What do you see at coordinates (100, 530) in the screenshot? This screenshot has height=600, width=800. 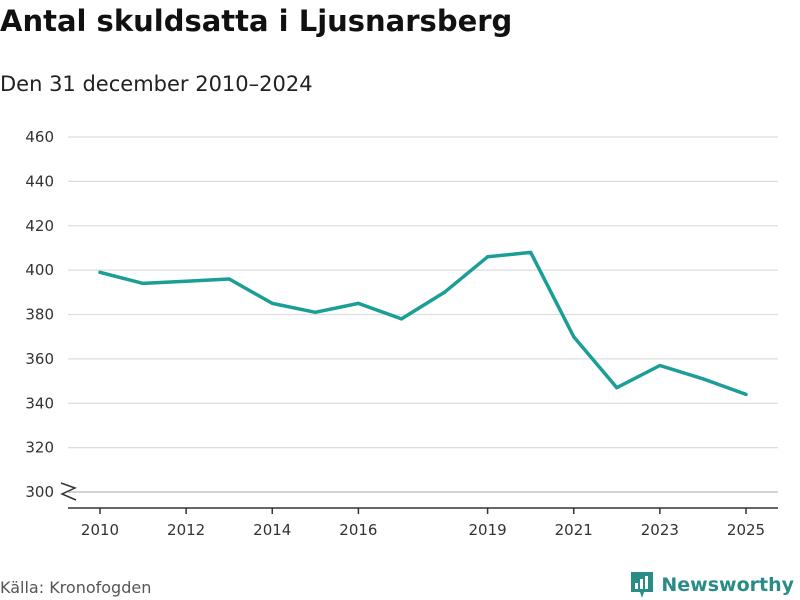 I see `x-tick-label: 2010` at bounding box center [100, 530].